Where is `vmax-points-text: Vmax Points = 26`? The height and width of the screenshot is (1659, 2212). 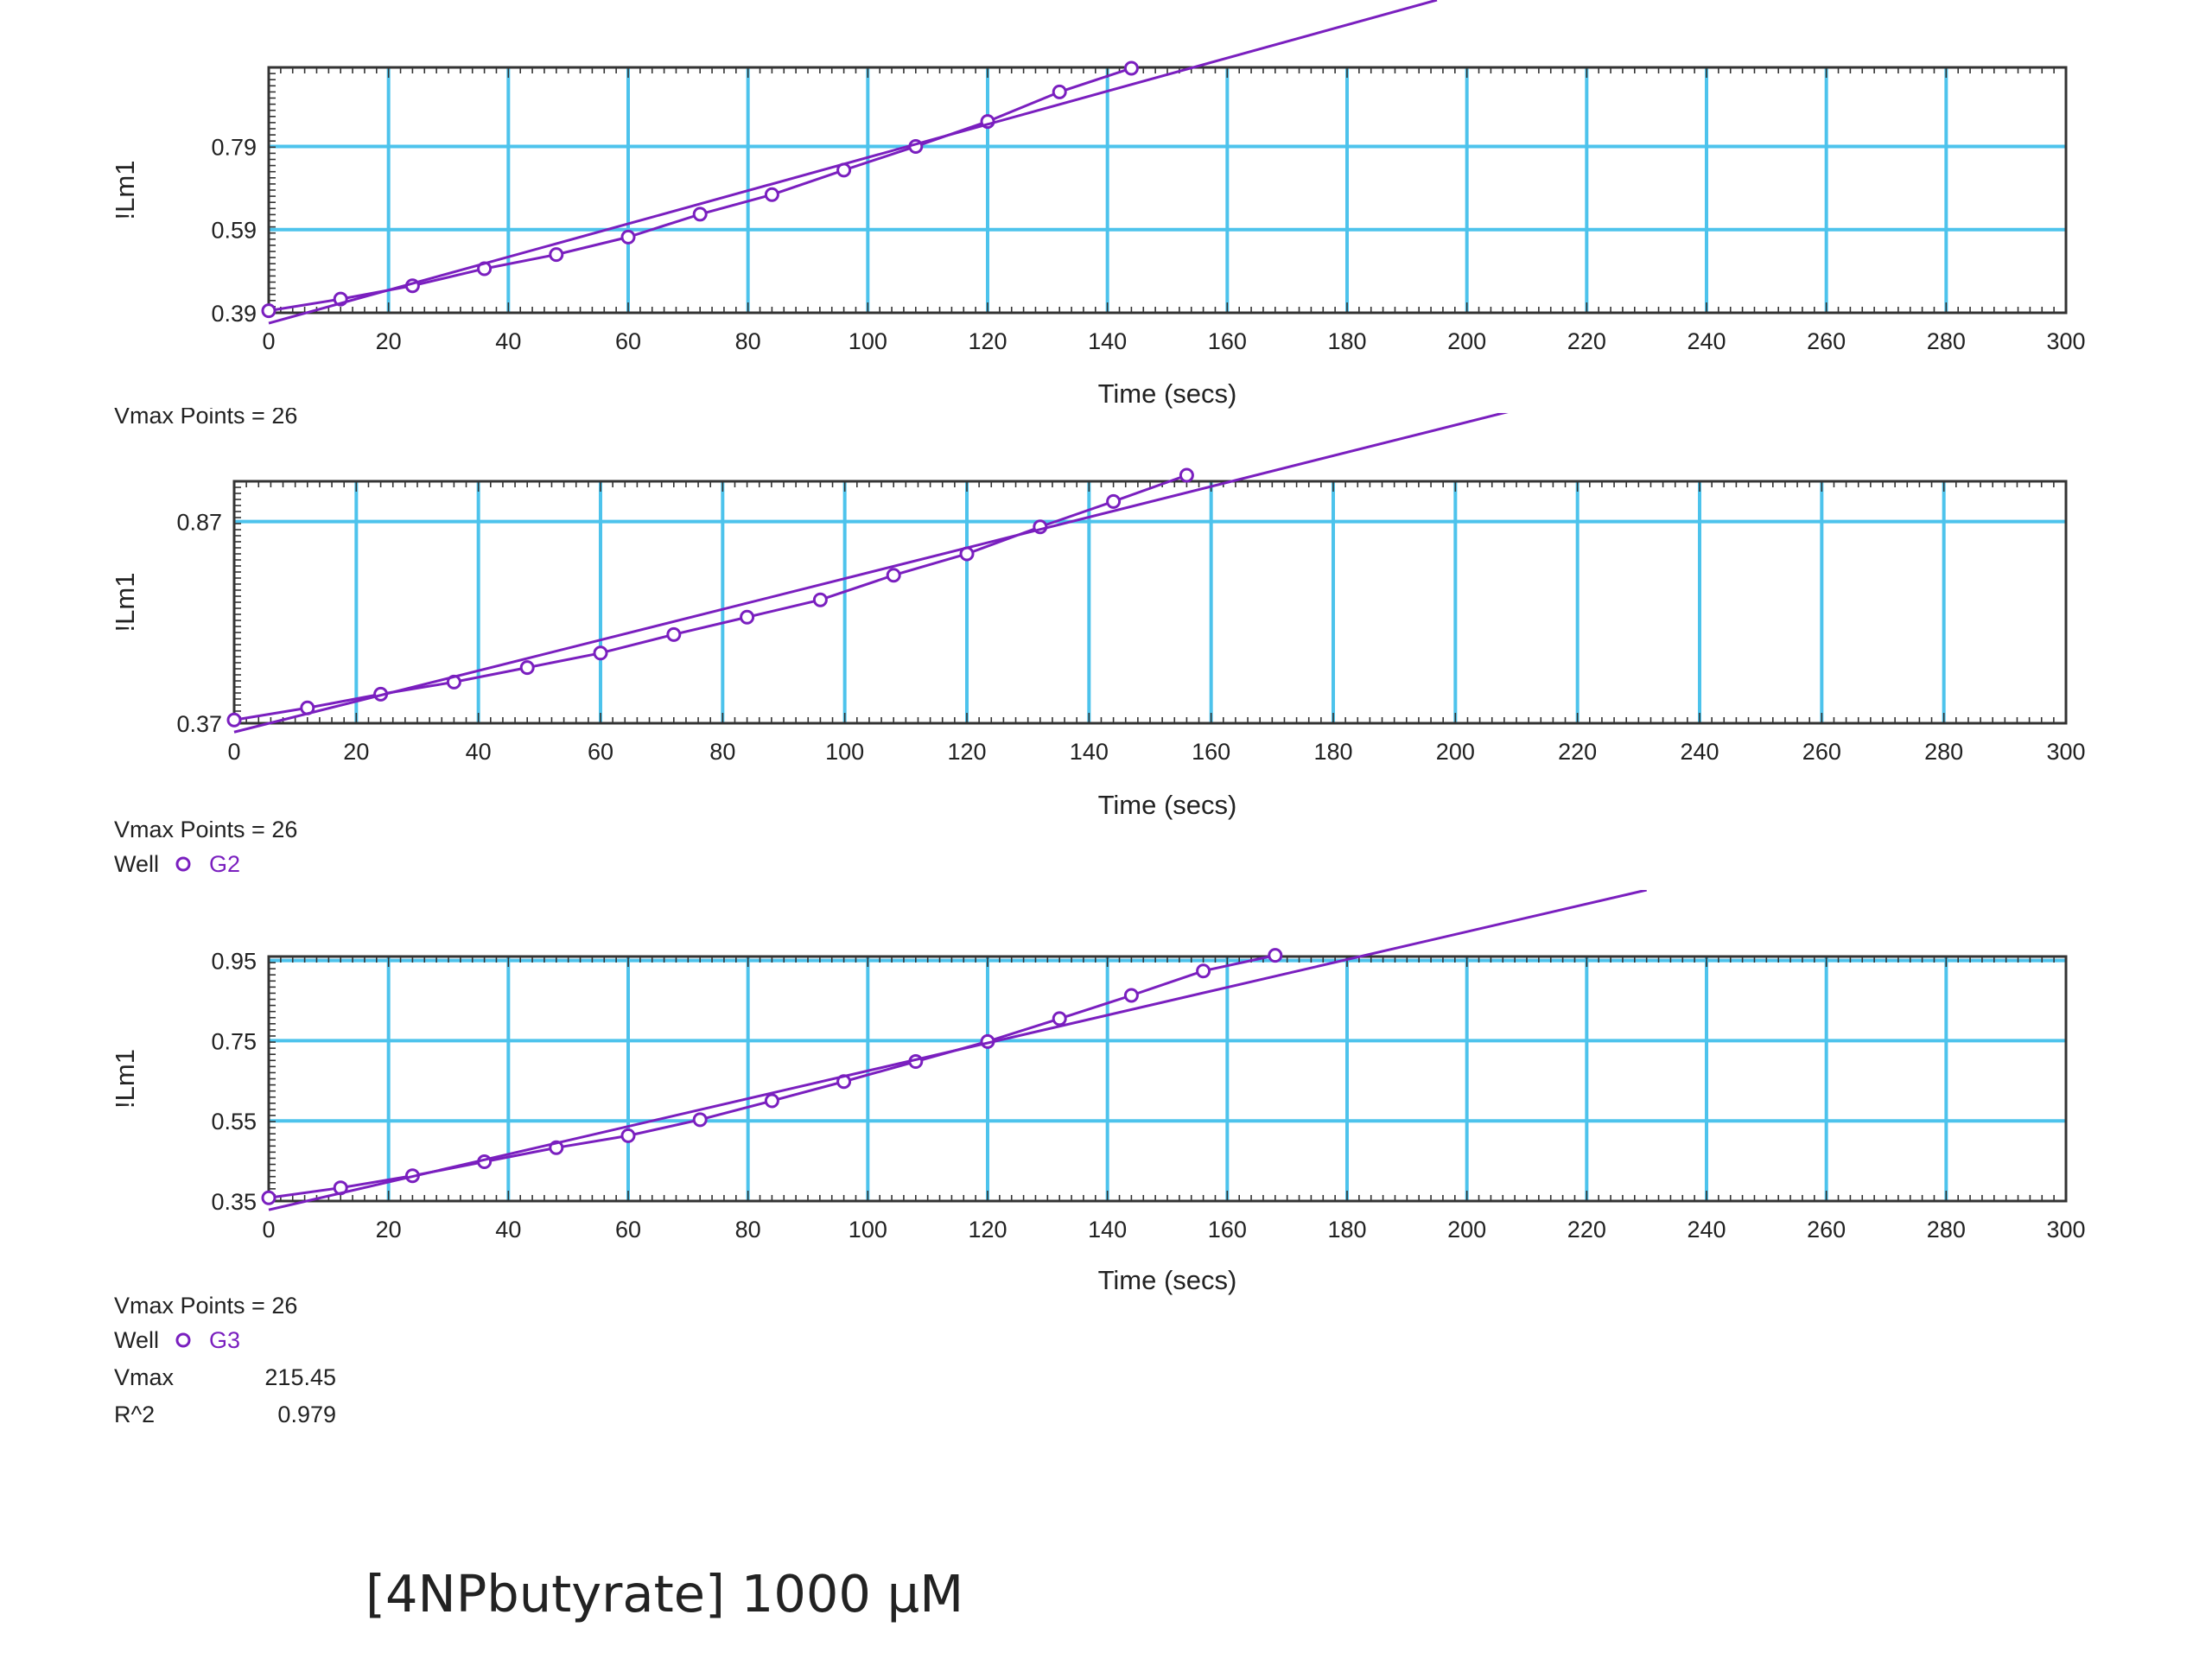
vmax-points-text: Vmax Points = 26 is located at coordinates (205, 1306).